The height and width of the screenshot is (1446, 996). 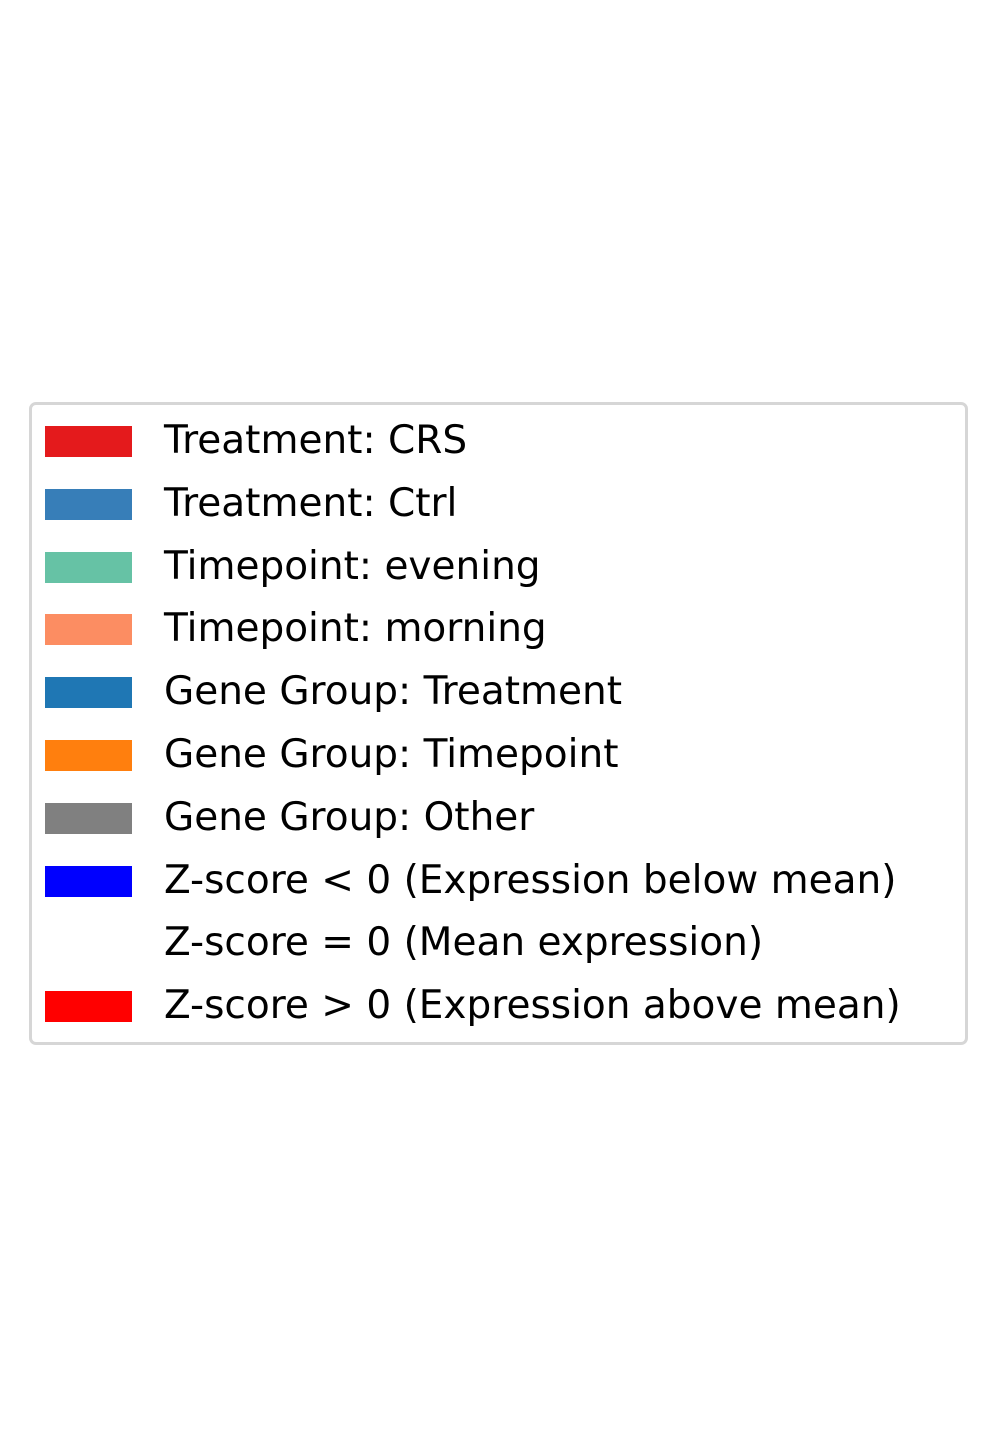 What do you see at coordinates (393, 692) in the screenshot?
I see `legend-label: Gene Group: Treatment` at bounding box center [393, 692].